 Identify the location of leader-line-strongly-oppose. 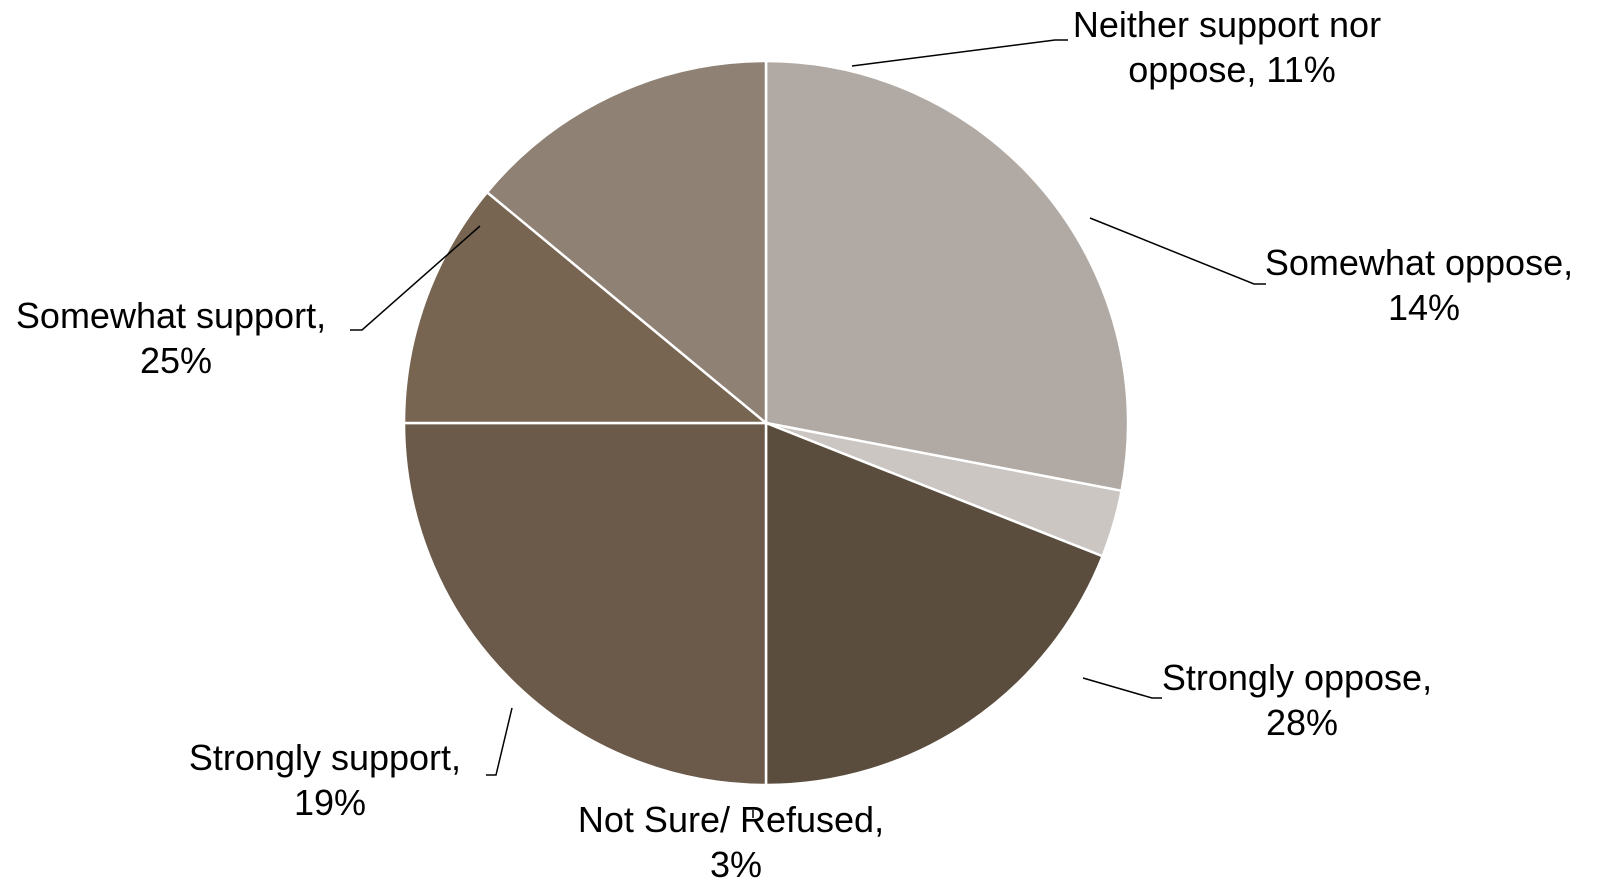
(1122, 688).